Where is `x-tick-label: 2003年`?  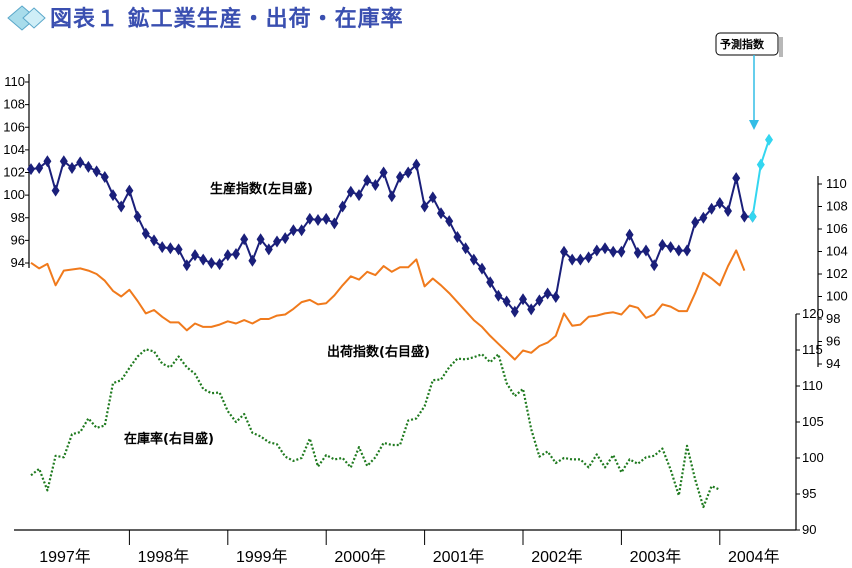 x-tick-label: 2003年 is located at coordinates (656, 557).